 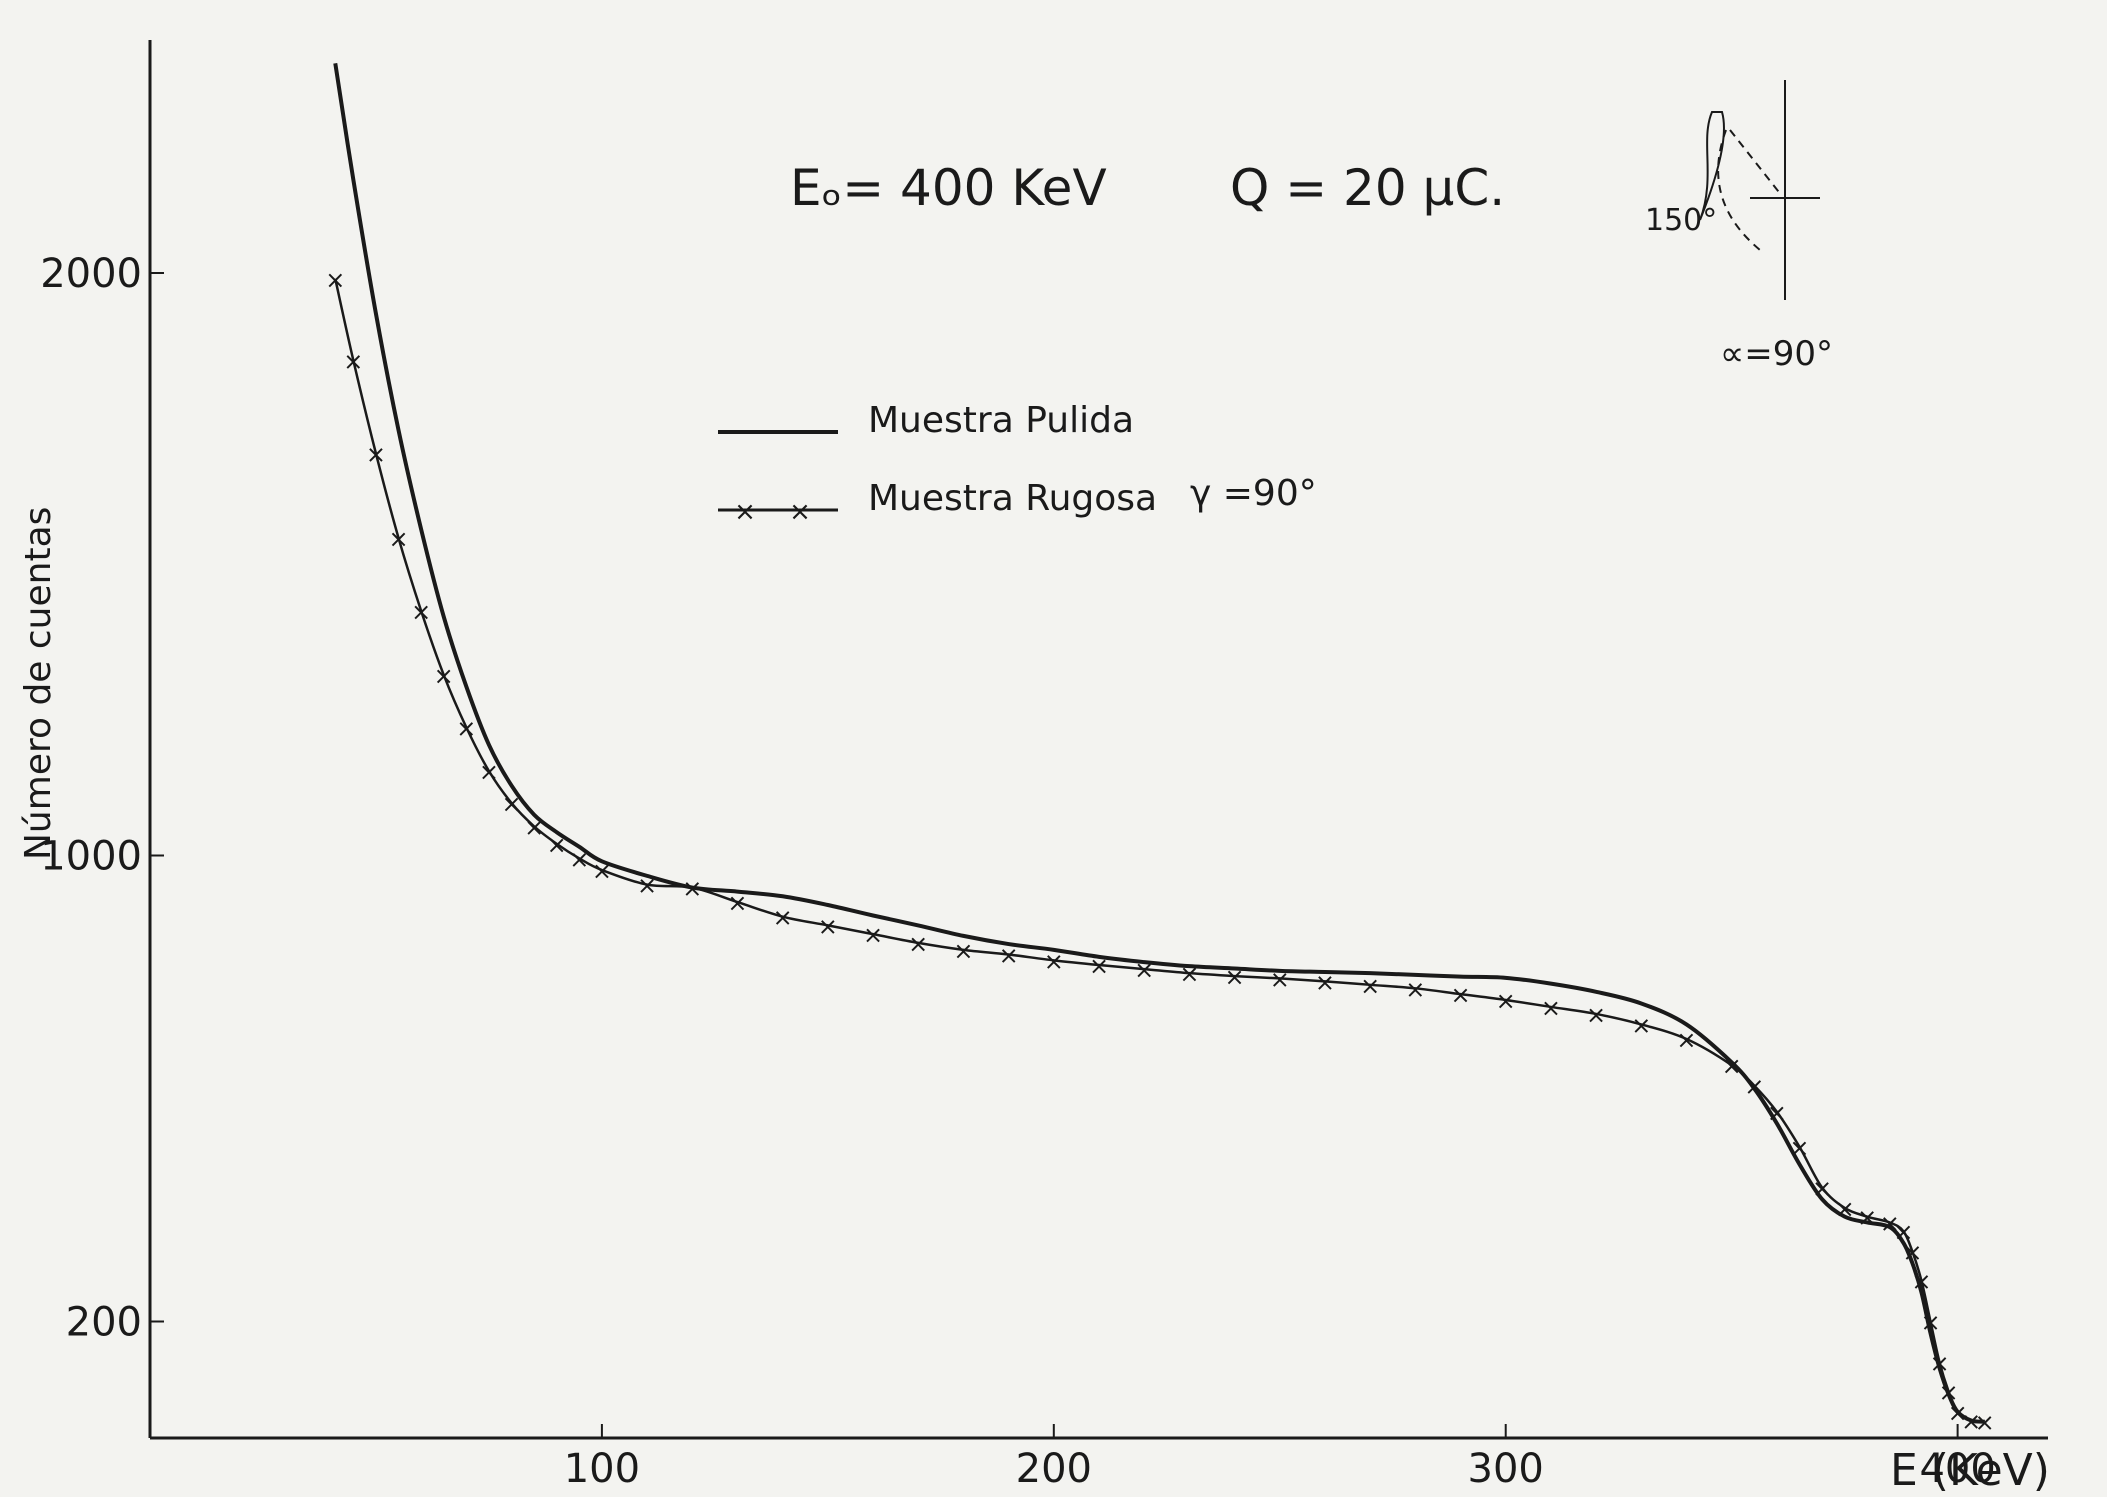 I want to click on y-tick-label-2000: 2000, so click(x=91, y=274).